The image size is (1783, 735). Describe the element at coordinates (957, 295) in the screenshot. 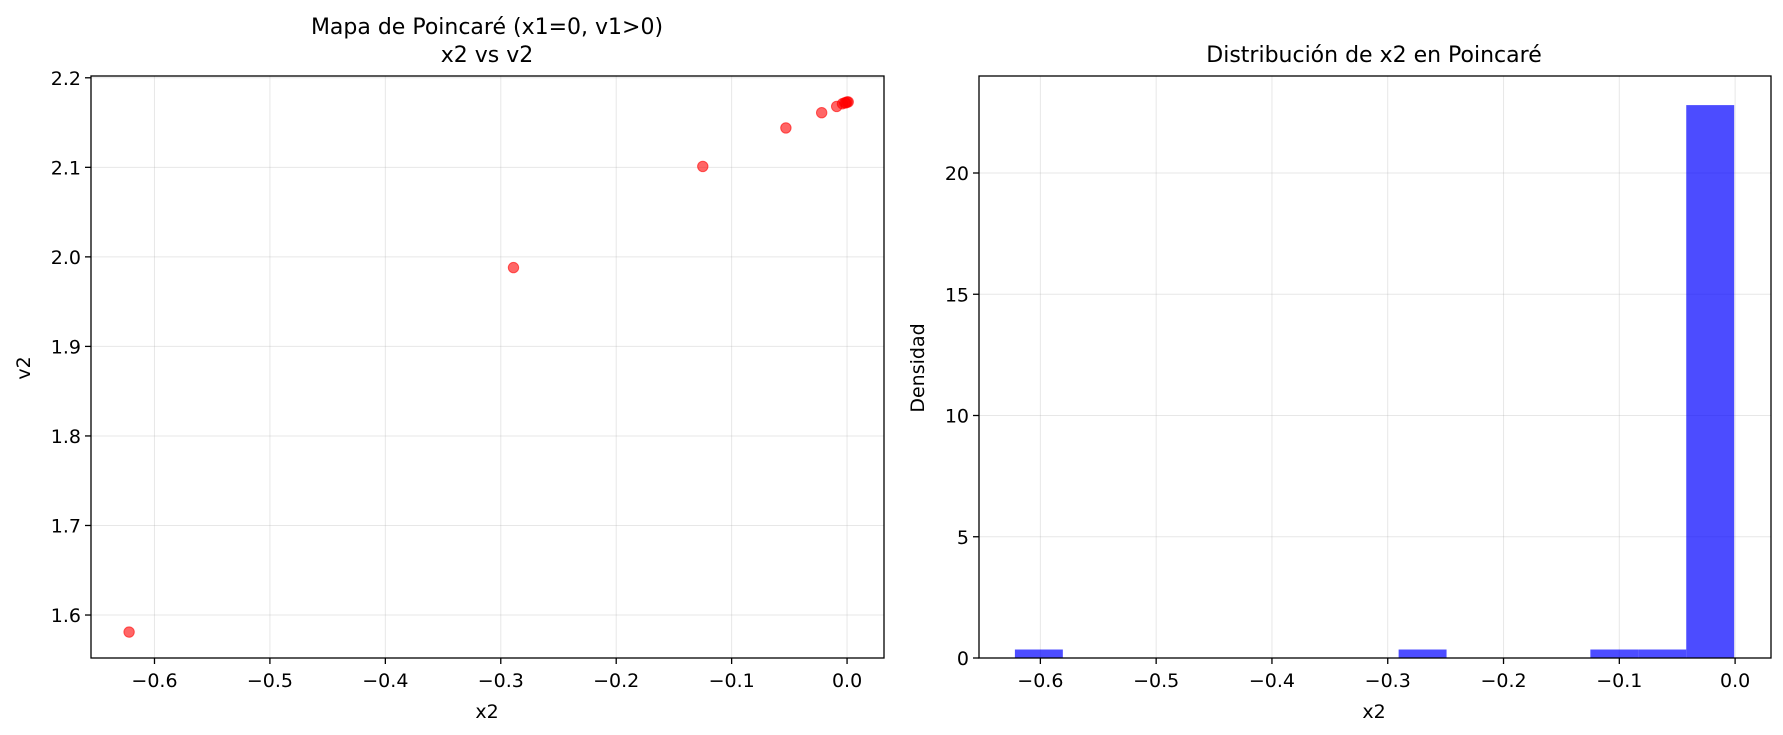

I see `y-tick-label: 15` at that location.